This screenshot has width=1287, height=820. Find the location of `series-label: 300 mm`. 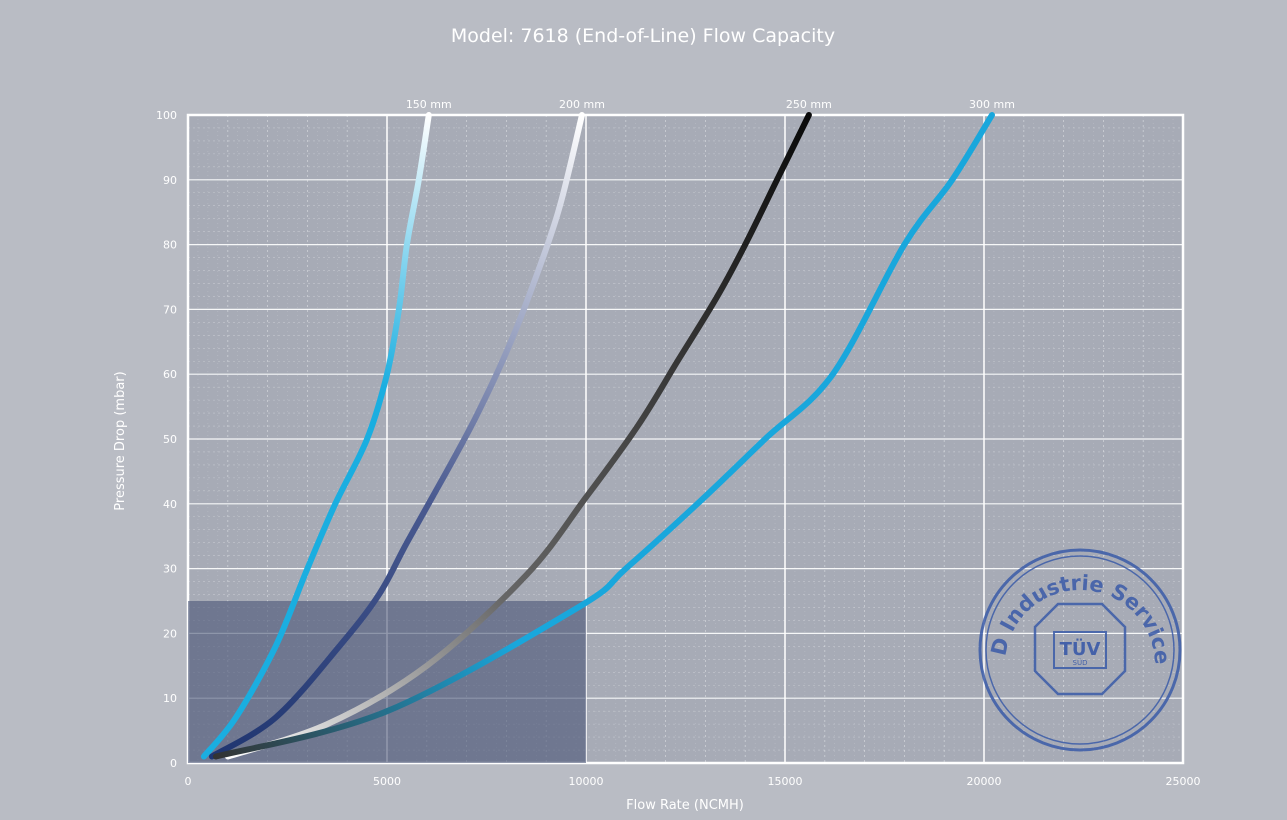

series-label: 300 mm is located at coordinates (992, 104).